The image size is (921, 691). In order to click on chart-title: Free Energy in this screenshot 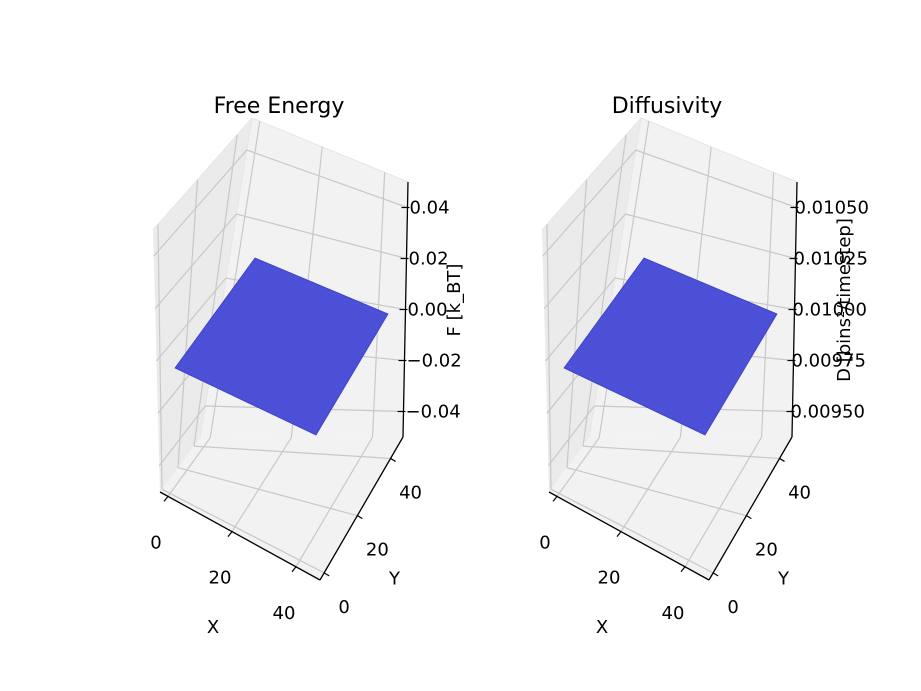, I will do `click(279, 106)`.